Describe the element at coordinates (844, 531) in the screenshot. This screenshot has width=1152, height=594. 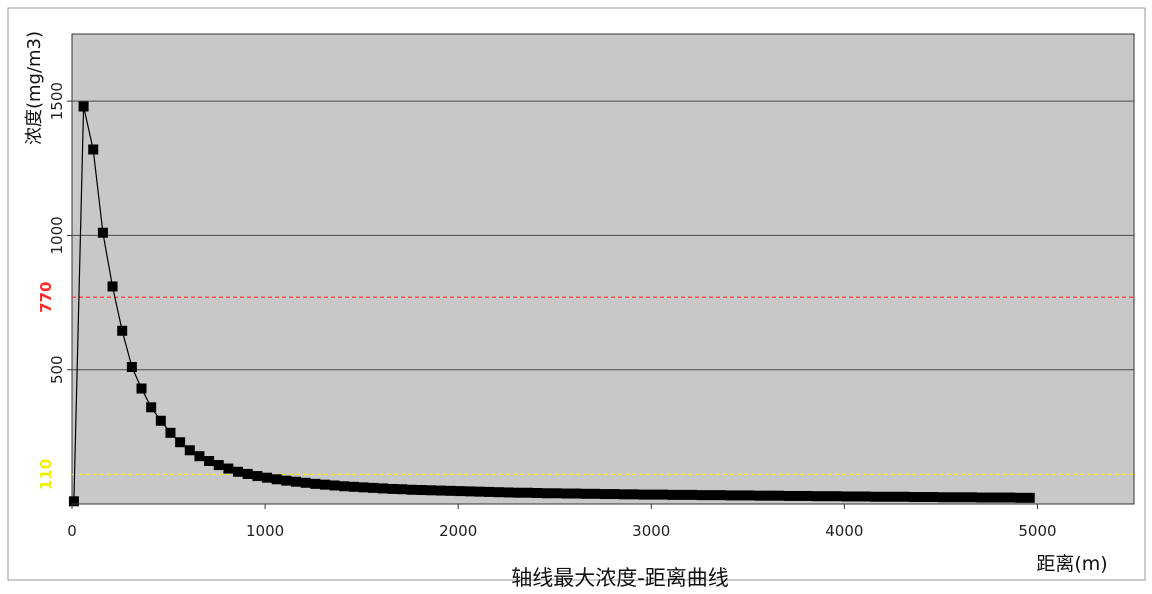
I see `x-tick-label-4000: 4000` at that location.